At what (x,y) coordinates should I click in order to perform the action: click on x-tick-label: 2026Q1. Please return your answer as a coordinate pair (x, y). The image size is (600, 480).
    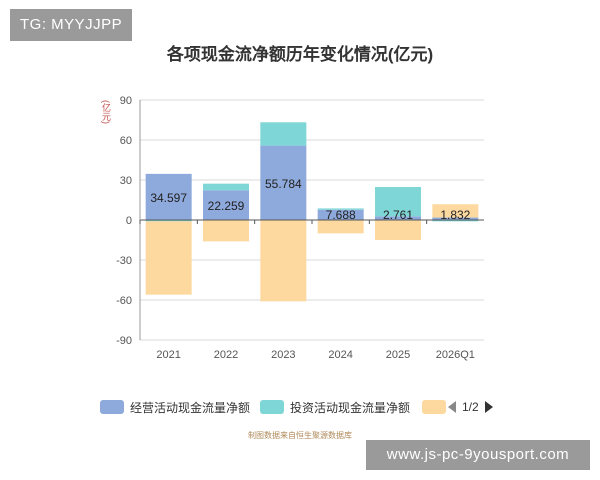
    Looking at the image, I should click on (455, 355).